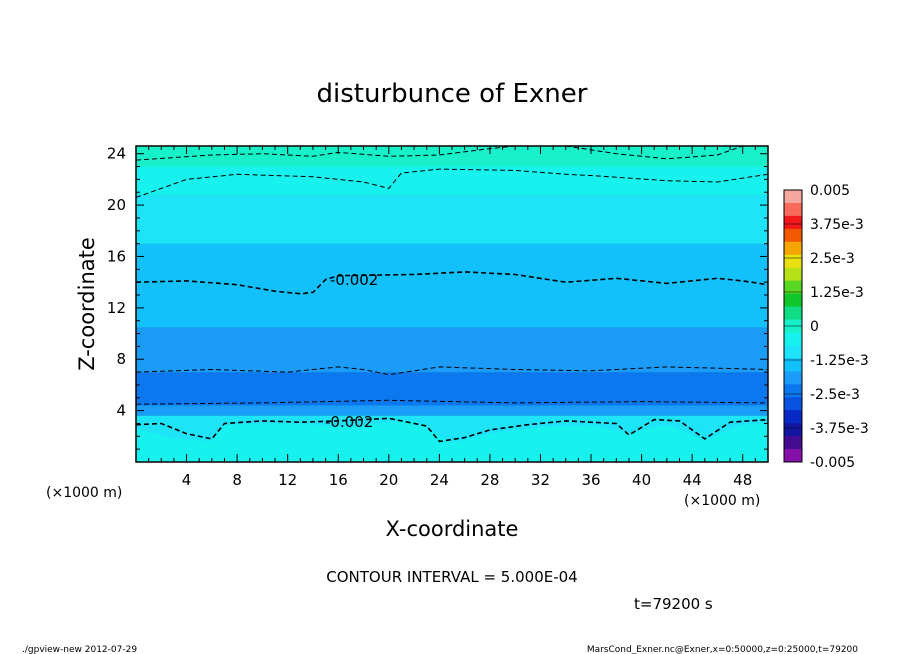  Describe the element at coordinates (839, 429) in the screenshot. I see `colorbar-label: -3.75e-3` at that location.